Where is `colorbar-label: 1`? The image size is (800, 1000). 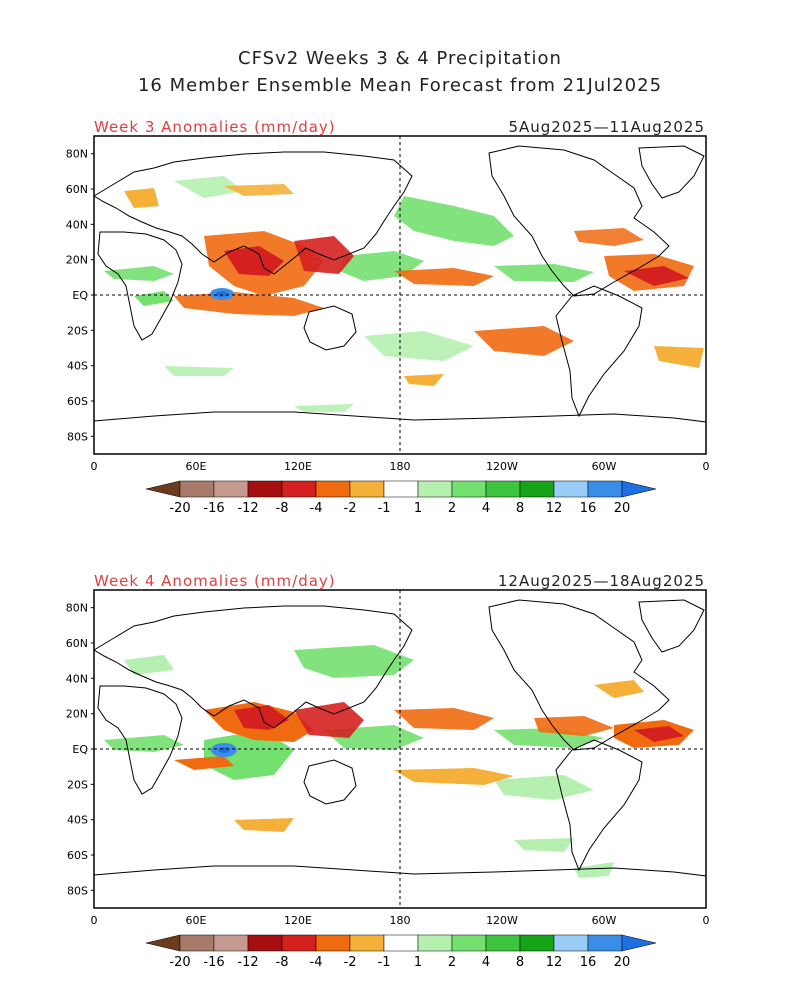
colorbar-label: 1 is located at coordinates (418, 508).